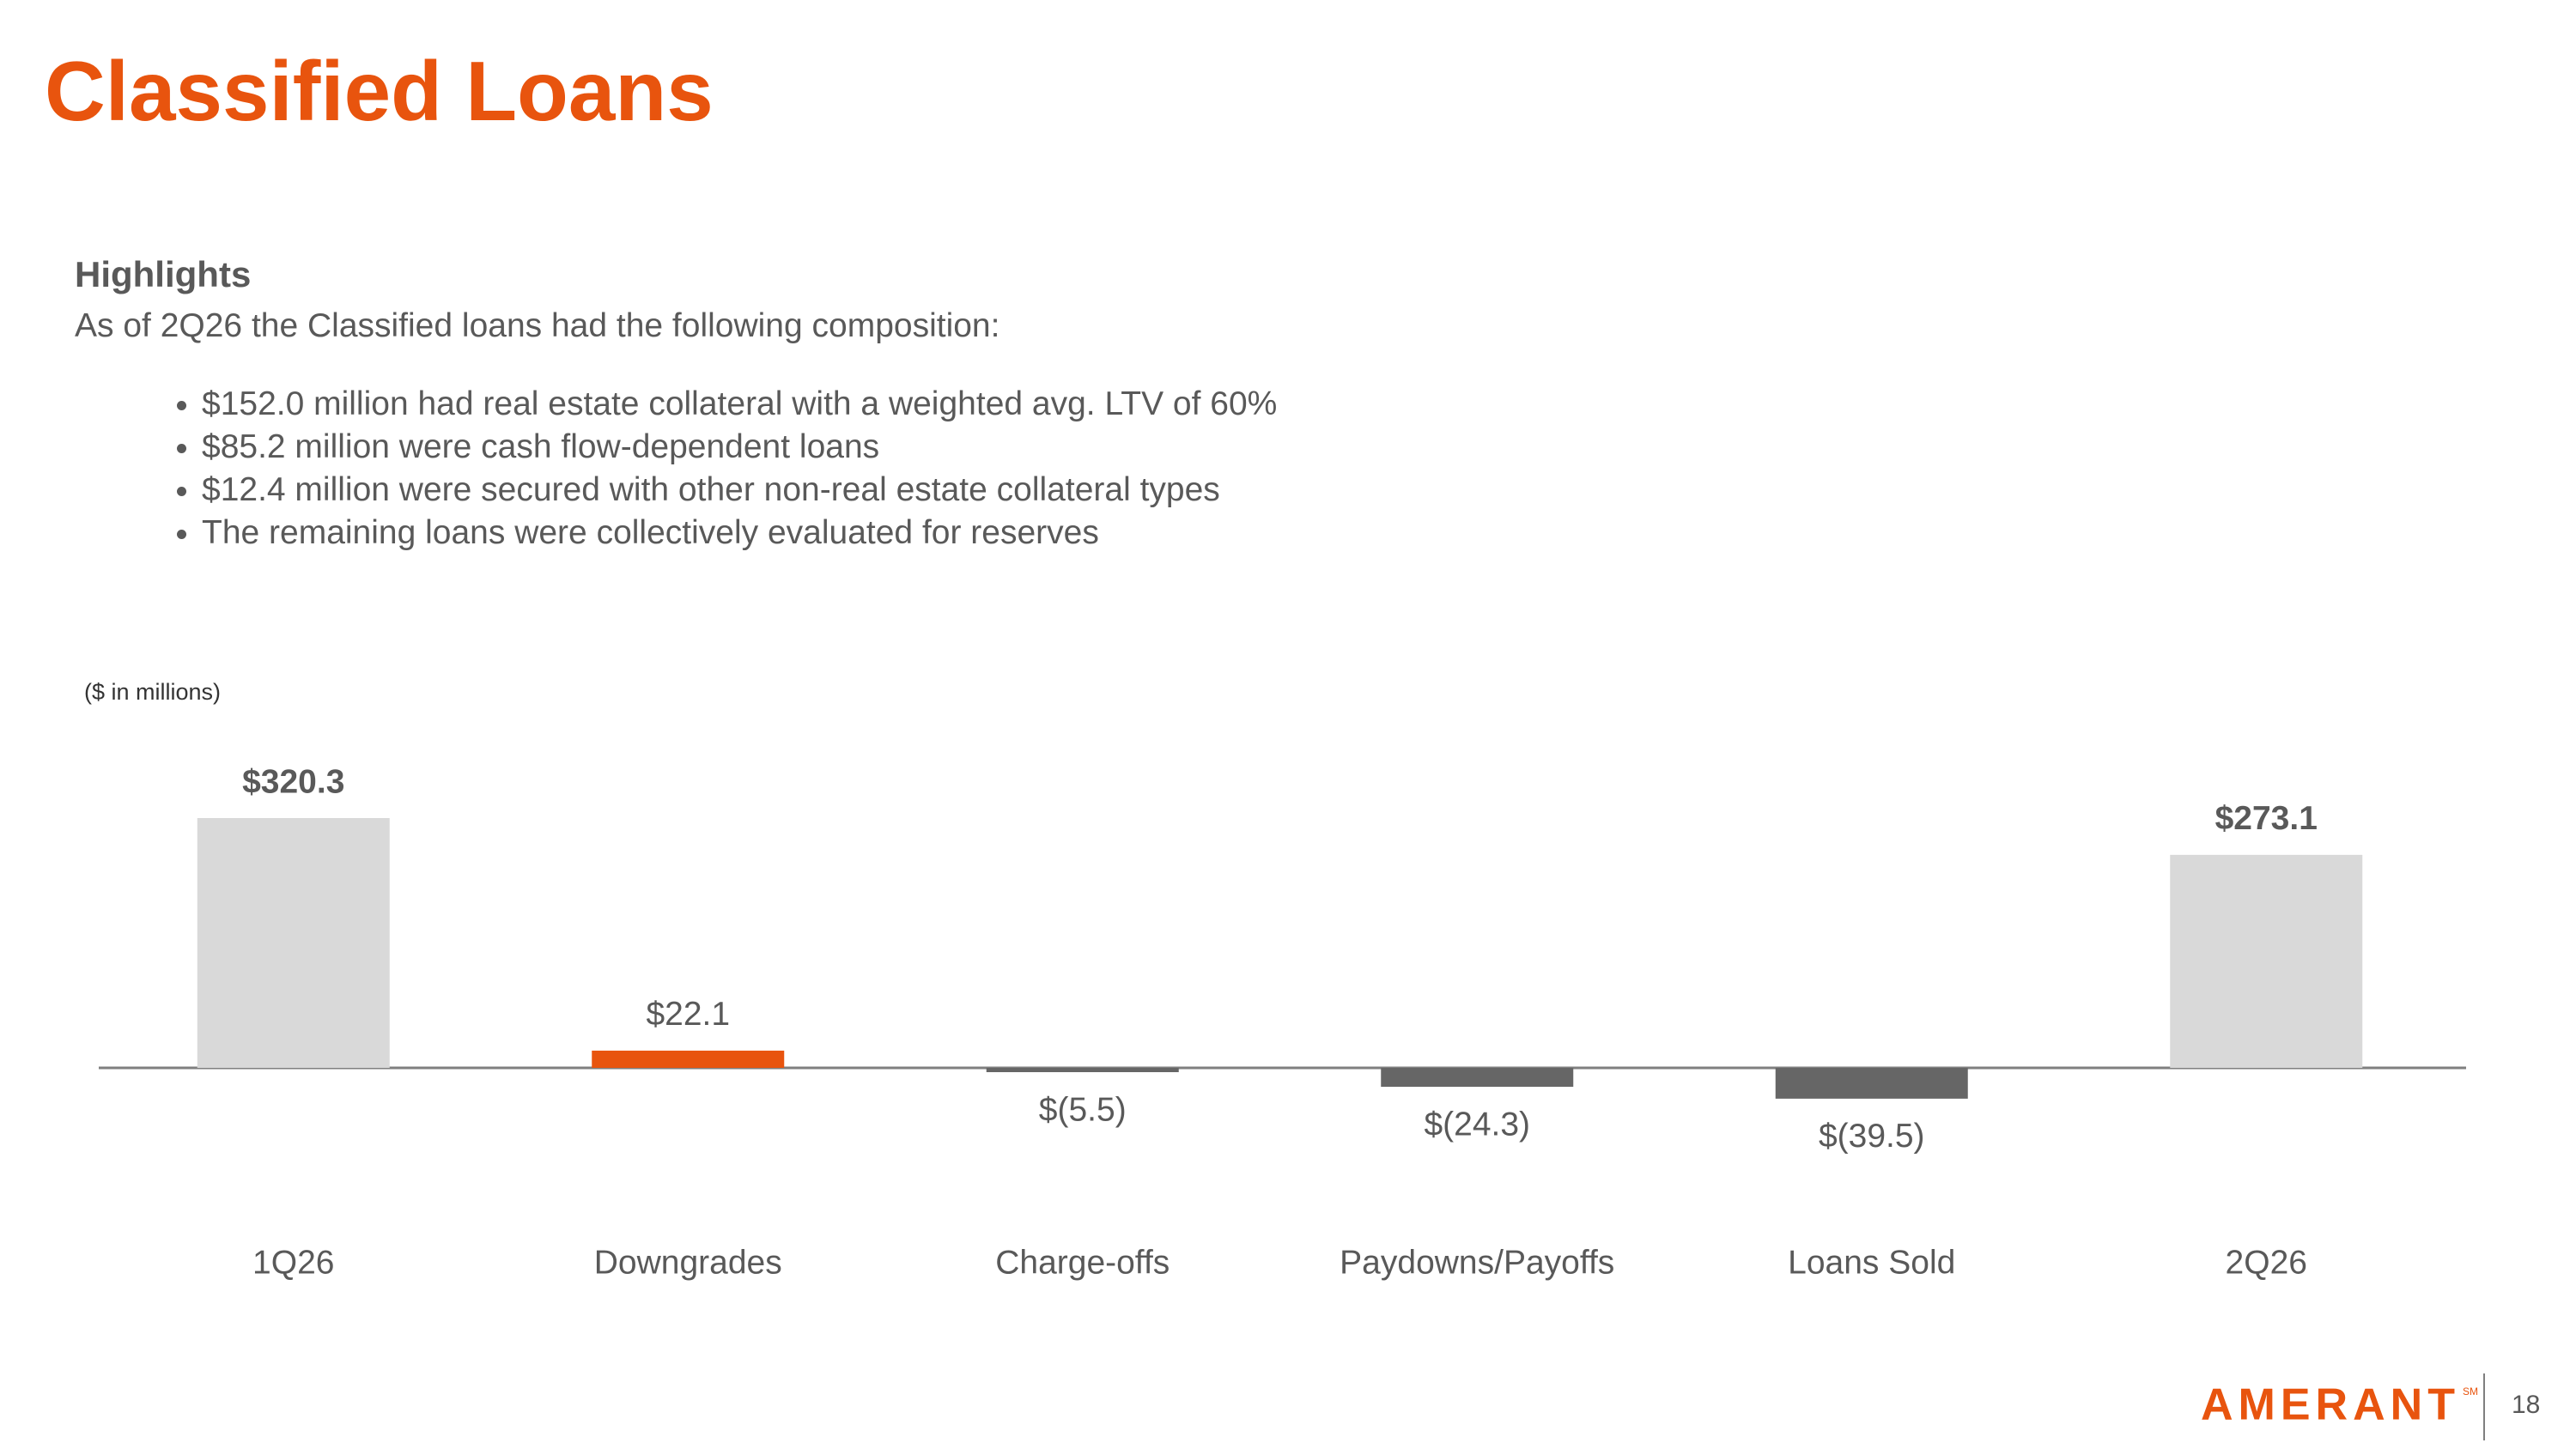 The height and width of the screenshot is (1449, 2576). I want to click on x-tick-label: 2Q26, so click(2266, 1262).